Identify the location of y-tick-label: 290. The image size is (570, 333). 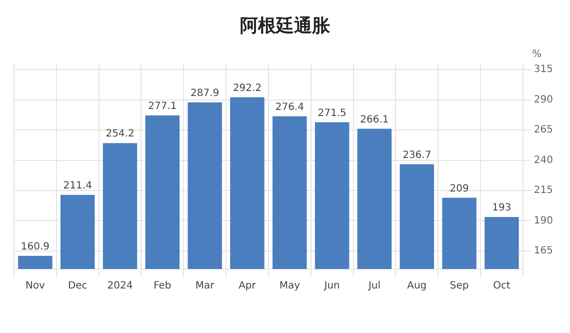
(544, 100).